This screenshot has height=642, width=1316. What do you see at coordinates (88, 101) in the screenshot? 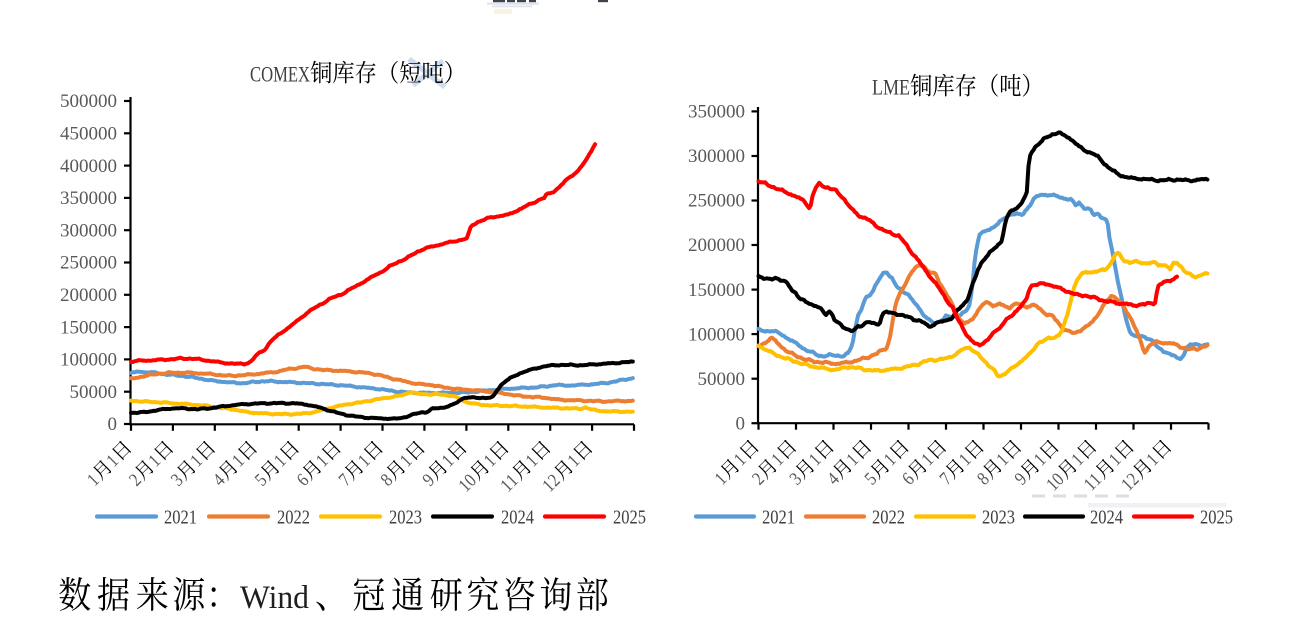
I see `svg-text: 500000` at bounding box center [88, 101].